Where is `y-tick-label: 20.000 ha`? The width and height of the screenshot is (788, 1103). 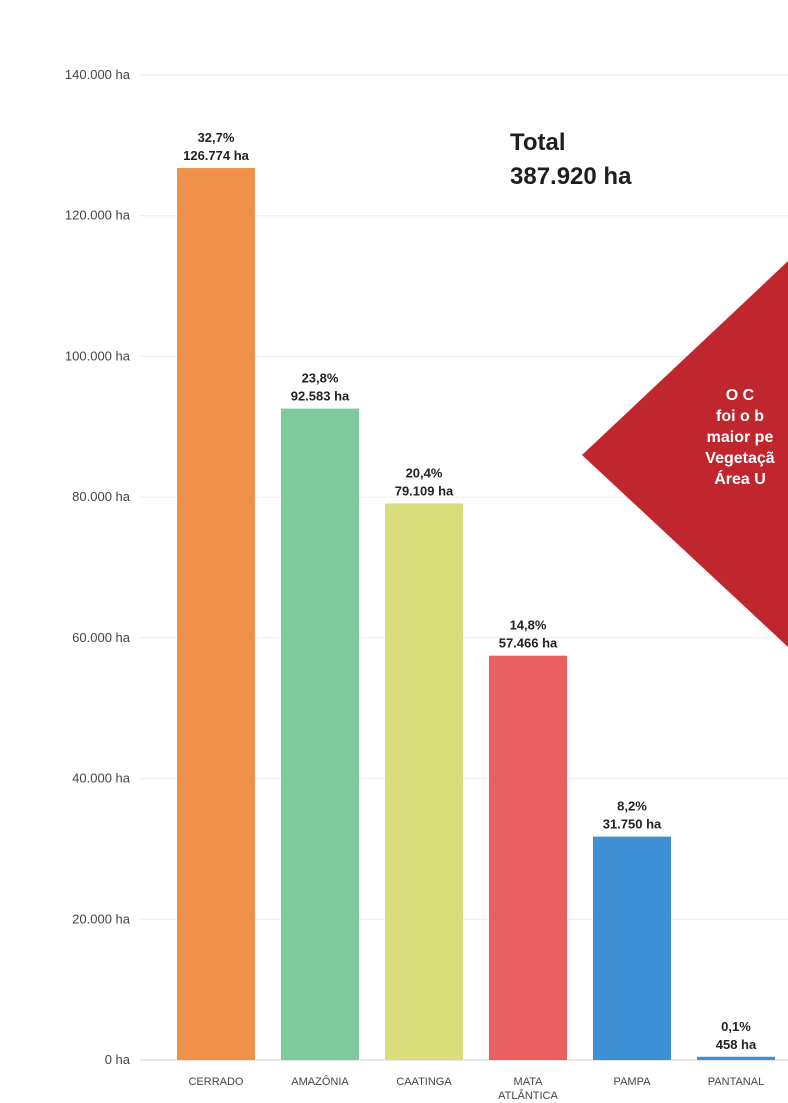 y-tick-label: 20.000 ha is located at coordinates (101, 918).